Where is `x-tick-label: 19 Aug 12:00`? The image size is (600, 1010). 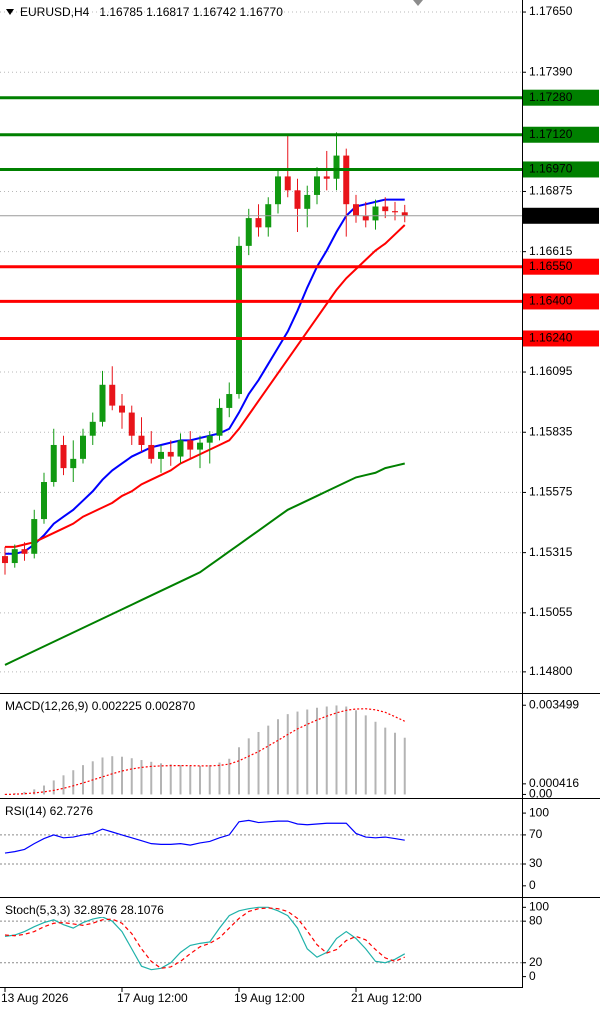
x-tick-label: 19 Aug 12:00 is located at coordinates (269, 998).